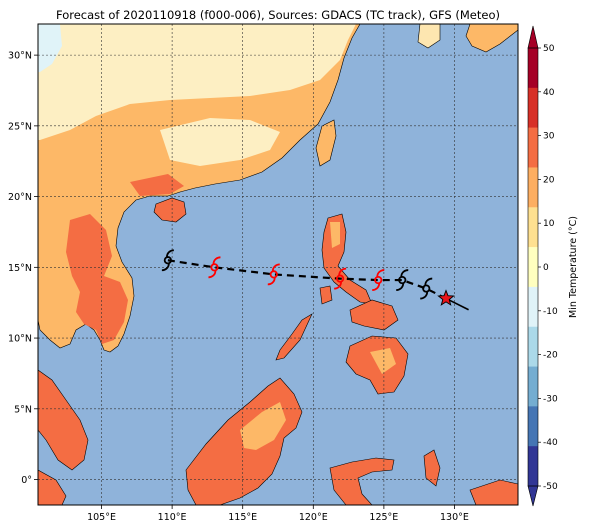 The height and width of the screenshot is (529, 592). I want to click on land-visayas, so click(374, 315).